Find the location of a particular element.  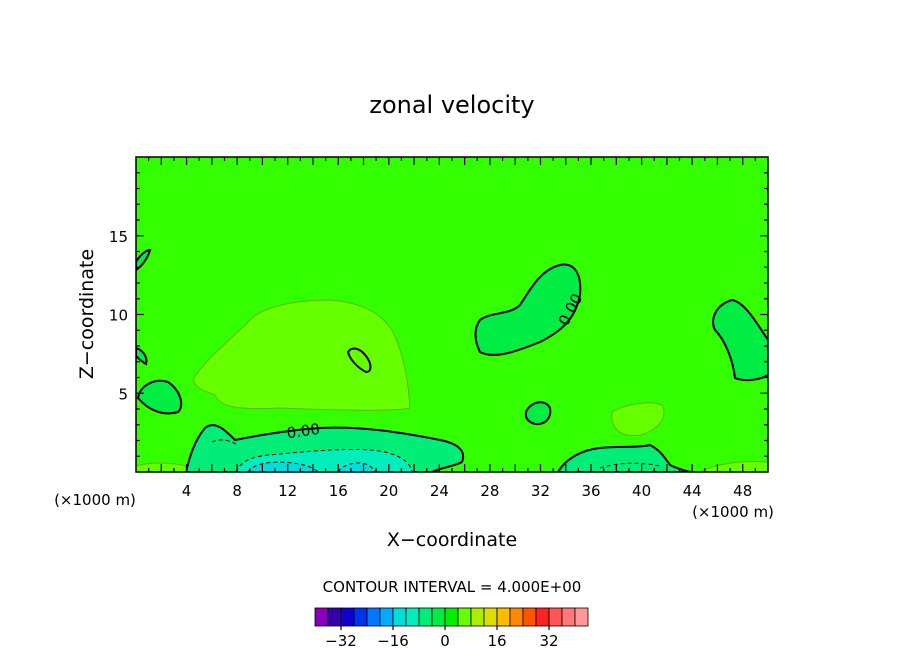

chart-title: zonal velocity is located at coordinates (451, 105).